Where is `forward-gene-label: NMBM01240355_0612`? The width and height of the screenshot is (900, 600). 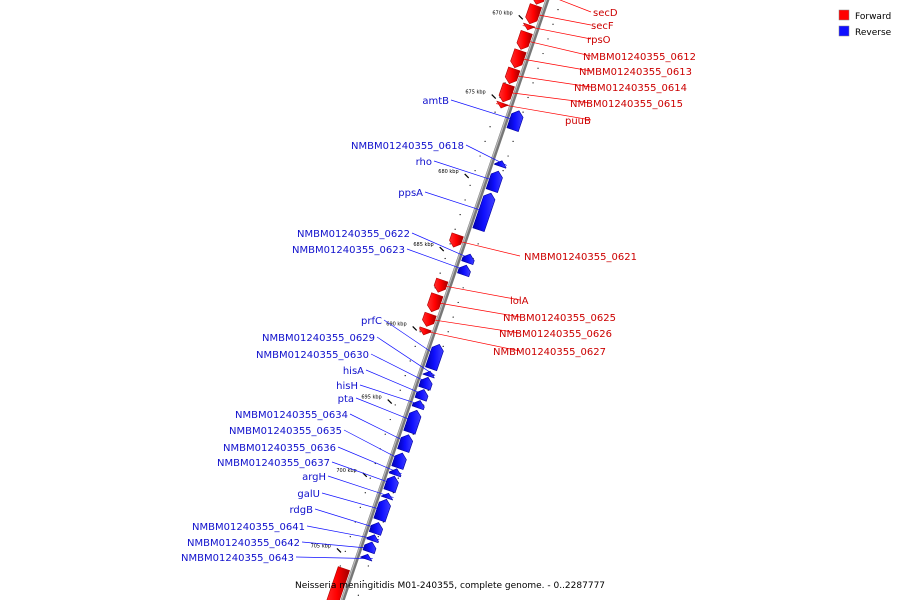 forward-gene-label: NMBM01240355_0612 is located at coordinates (639, 57).